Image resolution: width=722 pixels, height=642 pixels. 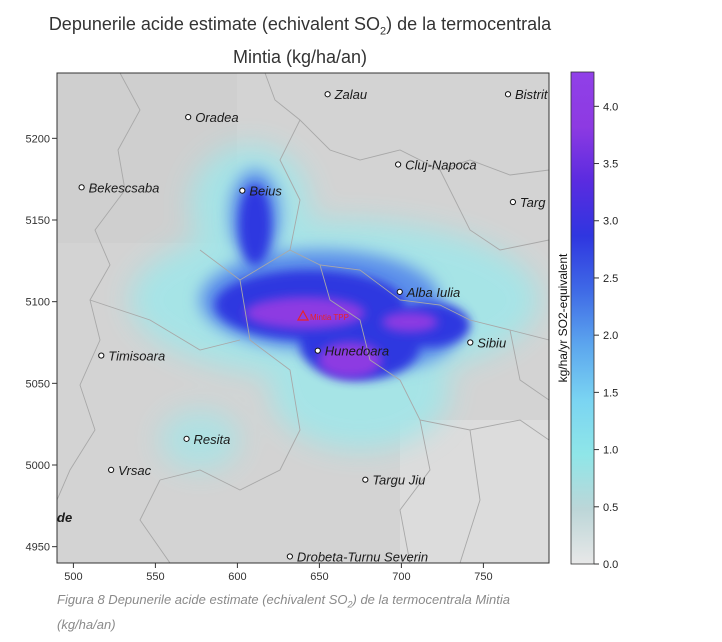 What do you see at coordinates (610, 279) in the screenshot?
I see `colorbar-tick-label: 2.5` at bounding box center [610, 279].